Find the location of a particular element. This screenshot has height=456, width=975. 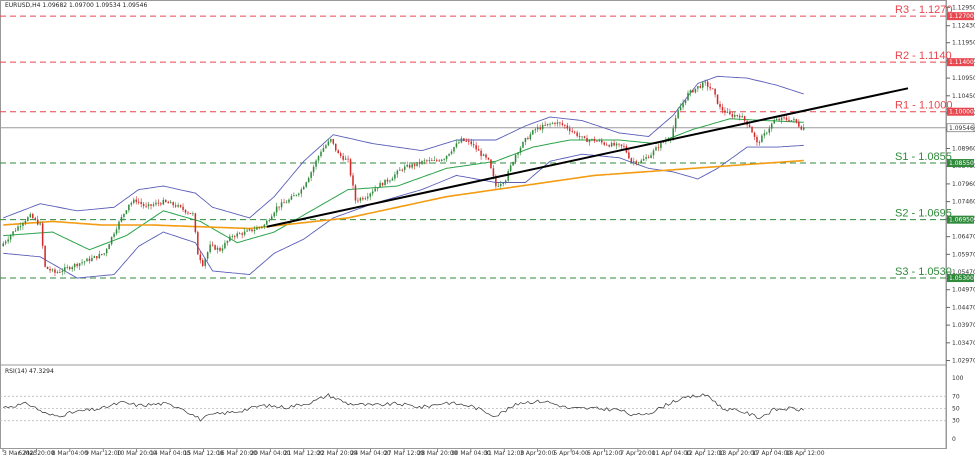

rsi-tick-label: 0 is located at coordinates (954, 439).